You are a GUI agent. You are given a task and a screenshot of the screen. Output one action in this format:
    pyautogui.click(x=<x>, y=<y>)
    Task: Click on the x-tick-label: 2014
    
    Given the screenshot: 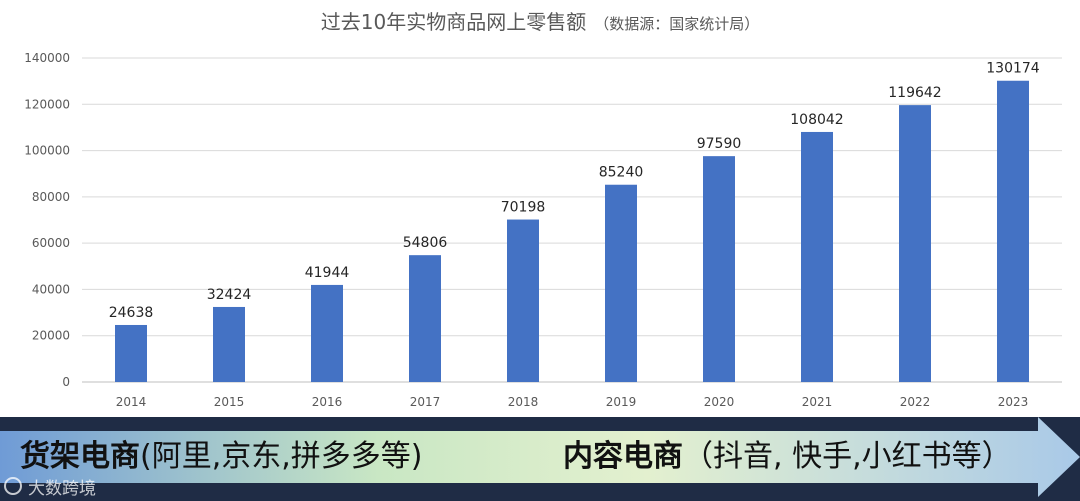 What is the action you would take?
    pyautogui.click(x=131, y=402)
    